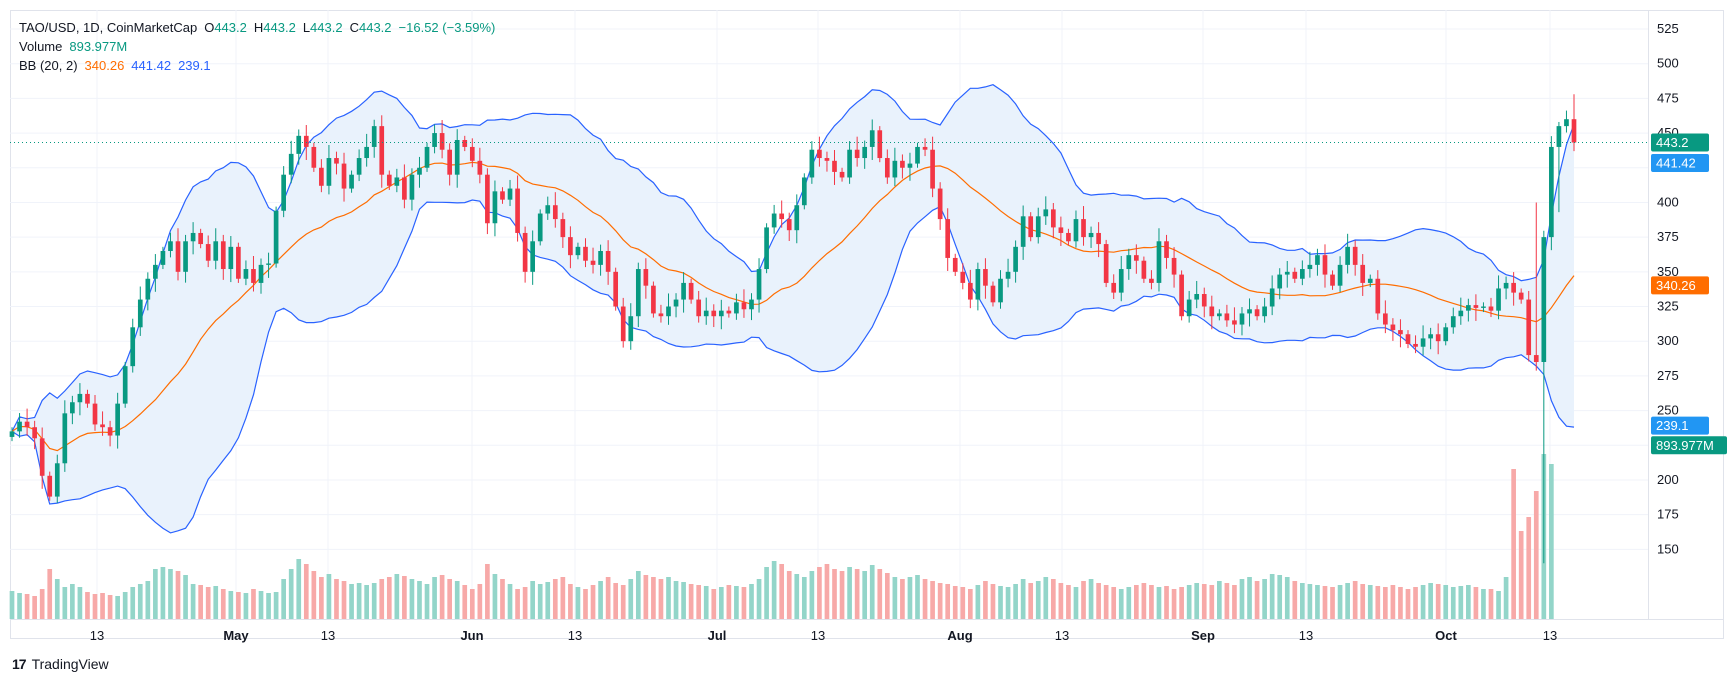 The height and width of the screenshot is (687, 1735). What do you see at coordinates (48, 65) in the screenshot?
I see `bb-label: BB (20, 2)` at bounding box center [48, 65].